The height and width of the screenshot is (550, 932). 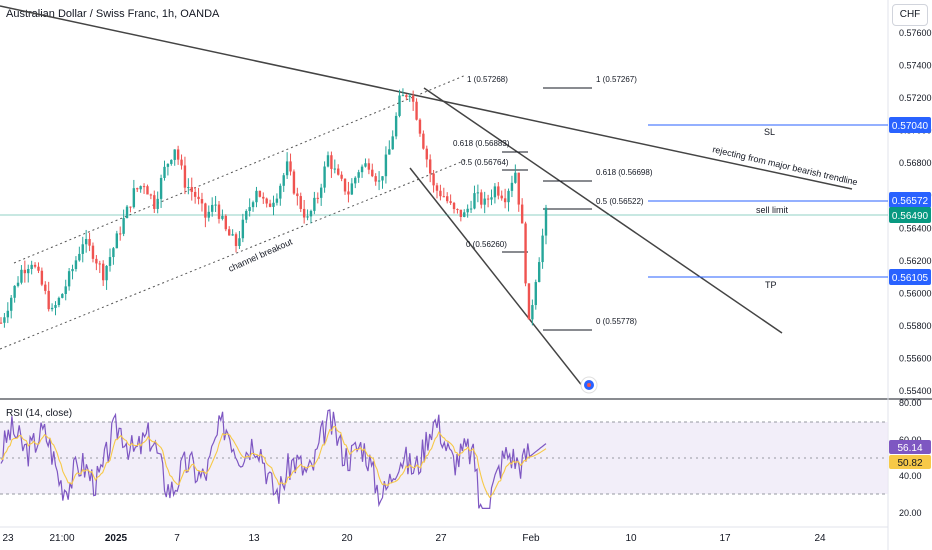 What do you see at coordinates (39, 413) in the screenshot?
I see `rsi-label: RSI (14, close)` at bounding box center [39, 413].